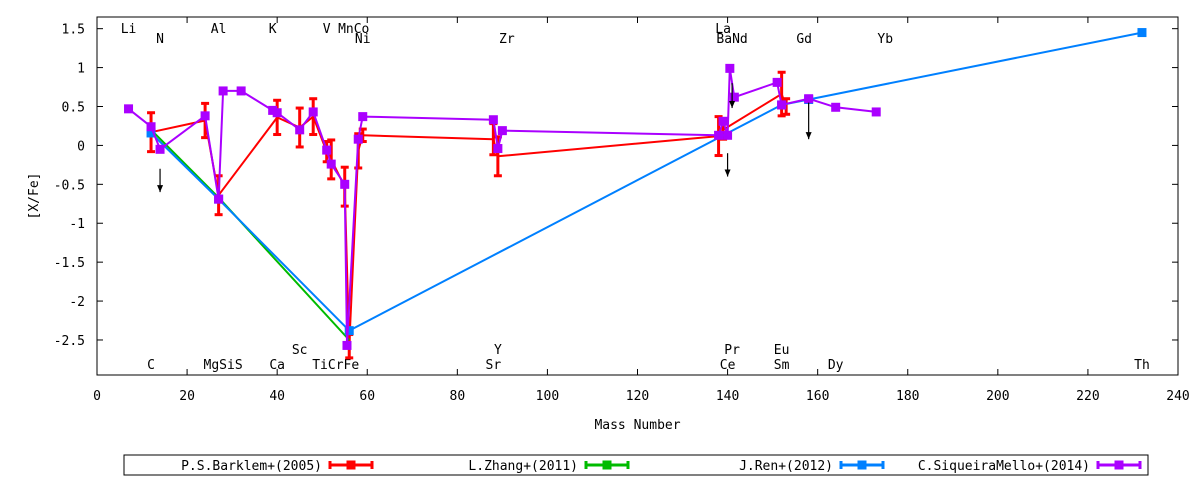  I want to click on legend-label: P.S.Barklem+(2005), so click(251, 466).